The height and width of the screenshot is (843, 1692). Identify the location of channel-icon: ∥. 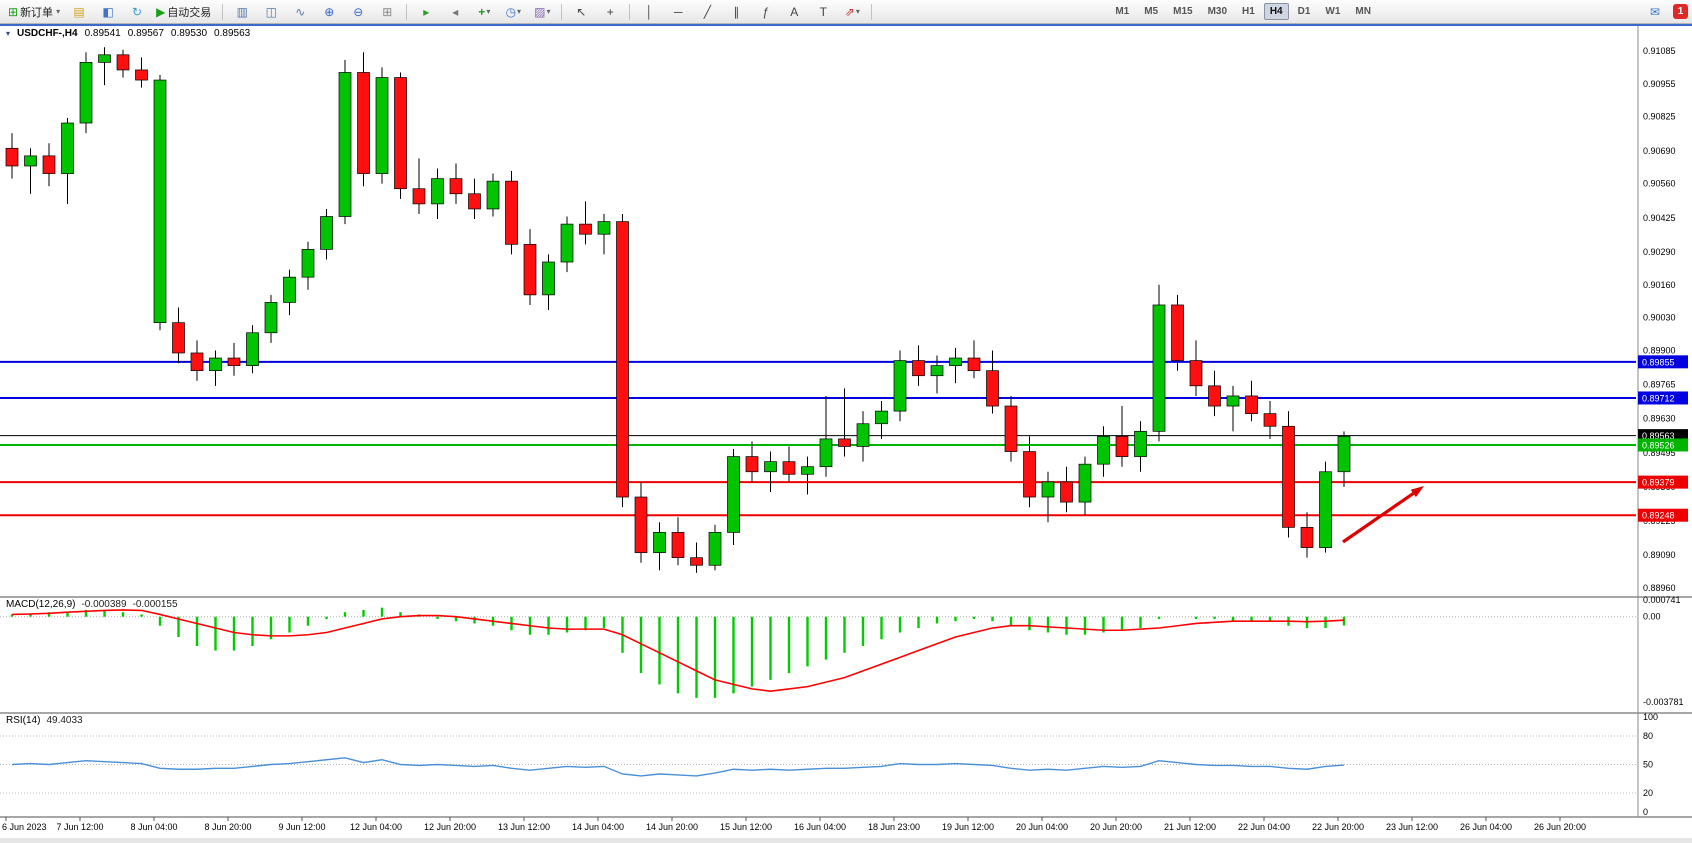
(736, 11).